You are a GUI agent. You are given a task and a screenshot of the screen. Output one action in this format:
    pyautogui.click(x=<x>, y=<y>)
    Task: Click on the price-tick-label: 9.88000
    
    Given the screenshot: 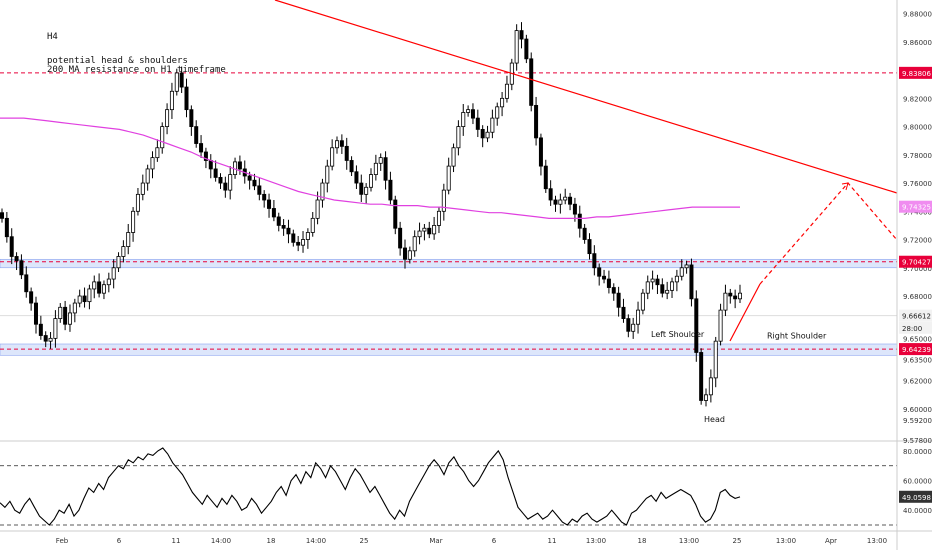 What is the action you would take?
    pyautogui.click(x=917, y=15)
    